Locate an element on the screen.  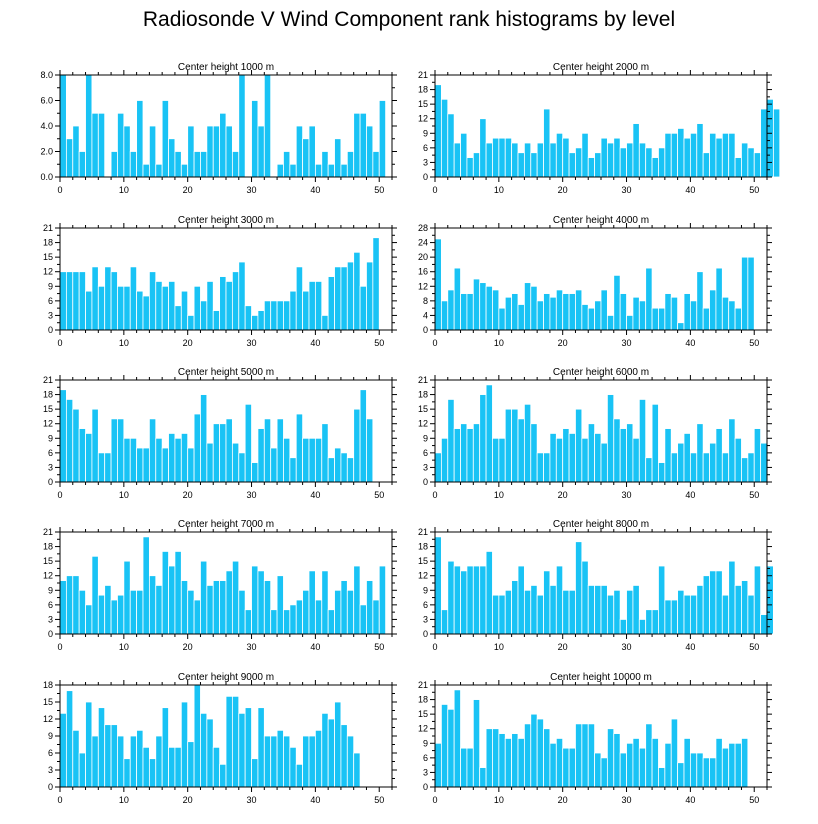
panel-title: Center height 3000 m is located at coordinates (226, 220).